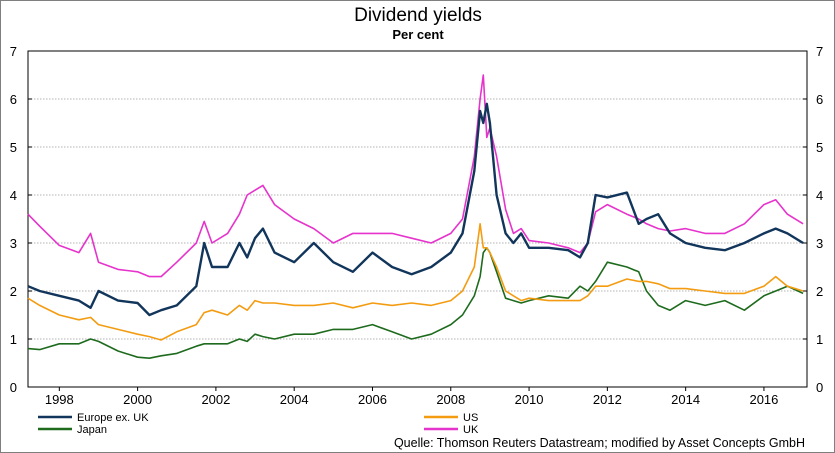 The image size is (835, 453). What do you see at coordinates (470, 418) in the screenshot?
I see `legend-label-us: US` at bounding box center [470, 418].